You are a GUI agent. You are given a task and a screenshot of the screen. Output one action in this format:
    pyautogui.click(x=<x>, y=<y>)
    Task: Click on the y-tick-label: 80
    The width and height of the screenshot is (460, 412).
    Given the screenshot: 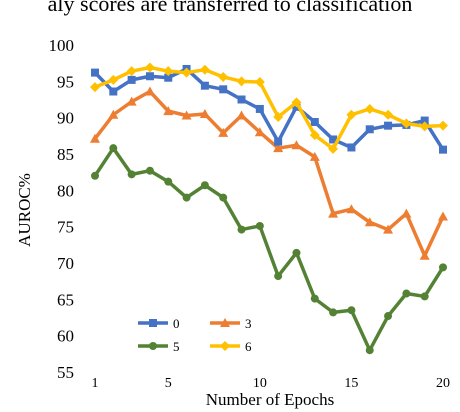 What is the action you would take?
    pyautogui.click(x=65, y=190)
    